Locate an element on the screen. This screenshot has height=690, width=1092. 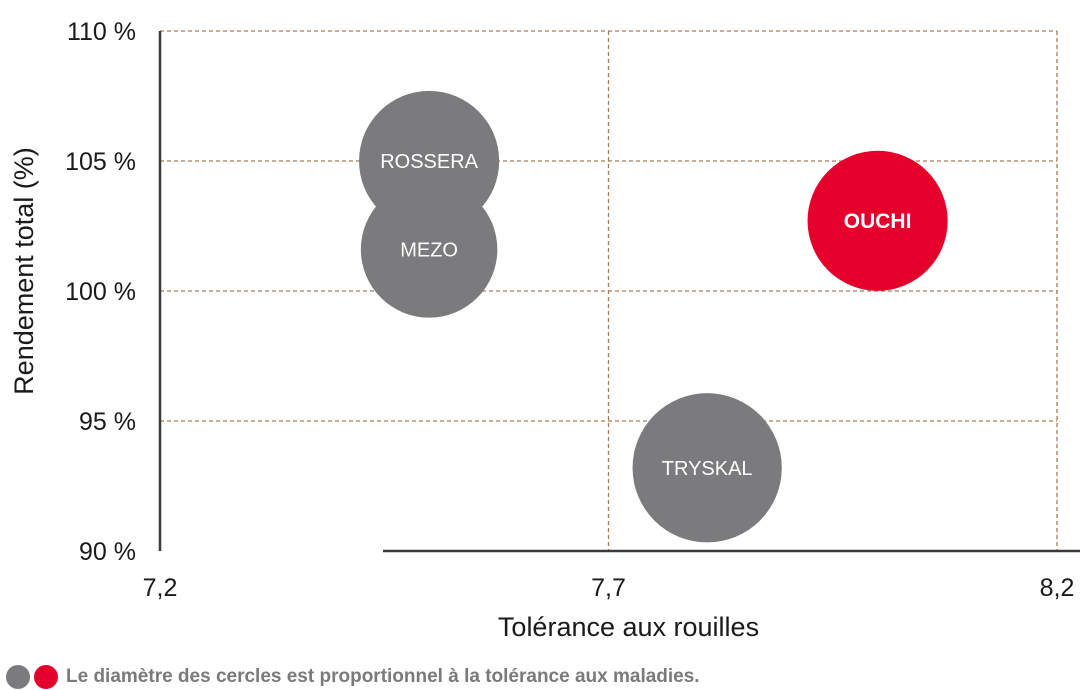
bubble-label: TRYSKAL is located at coordinates (707, 469).